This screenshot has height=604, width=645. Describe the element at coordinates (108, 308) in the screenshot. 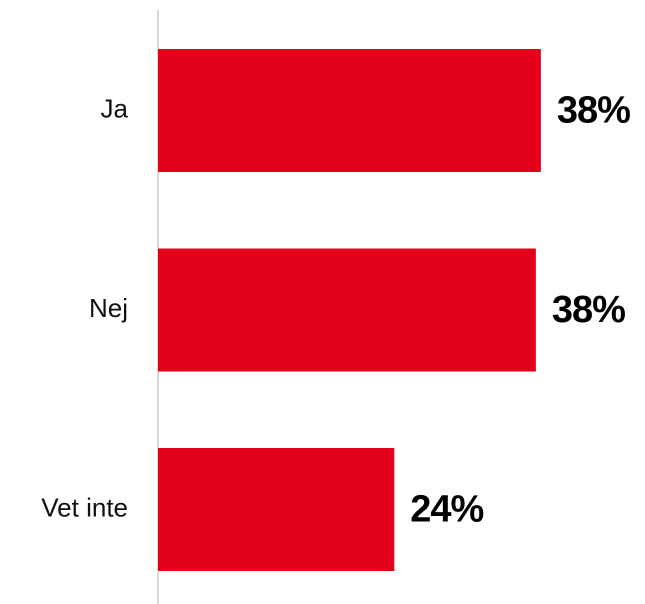

I see `category-label: Nej` at that location.